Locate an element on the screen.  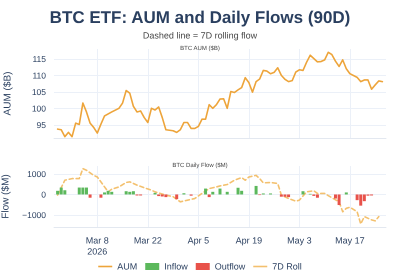
legend-label: Inflow is located at coordinates (176, 267).